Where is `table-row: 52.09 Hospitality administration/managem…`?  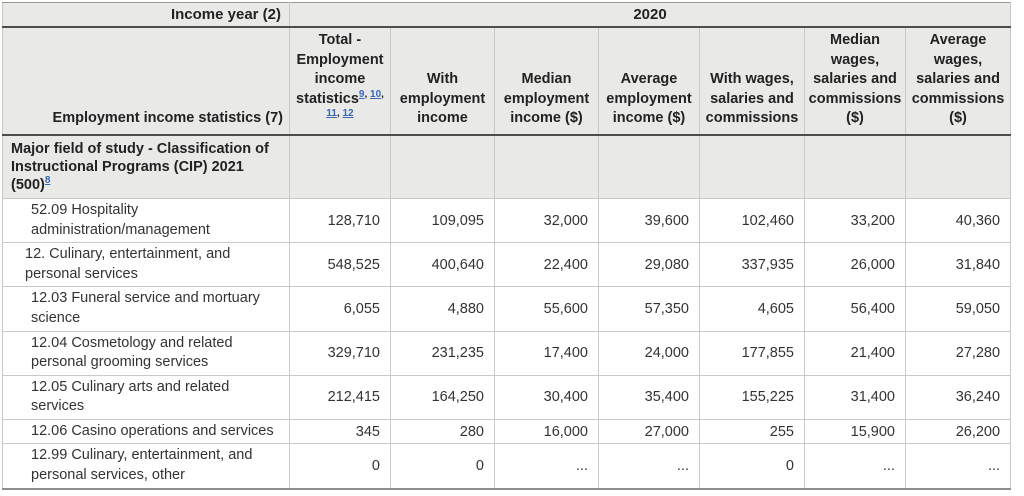
table-row: 52.09 Hospitality administration/managem… is located at coordinates (507, 221).